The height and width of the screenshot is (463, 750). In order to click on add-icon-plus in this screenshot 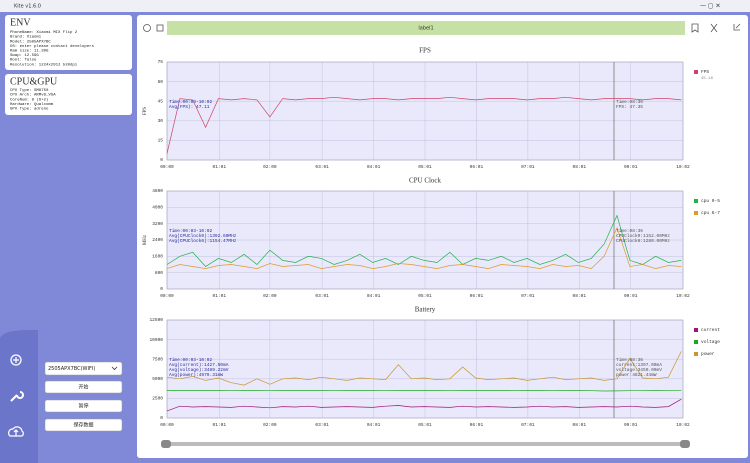, I will do `click(16, 360)`.